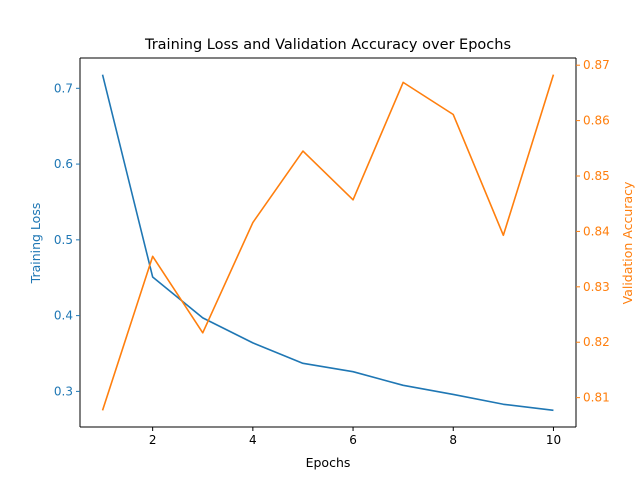 This screenshot has height=480, width=640. I want to click on left-y-tick-label: 0.6, so click(63, 164).